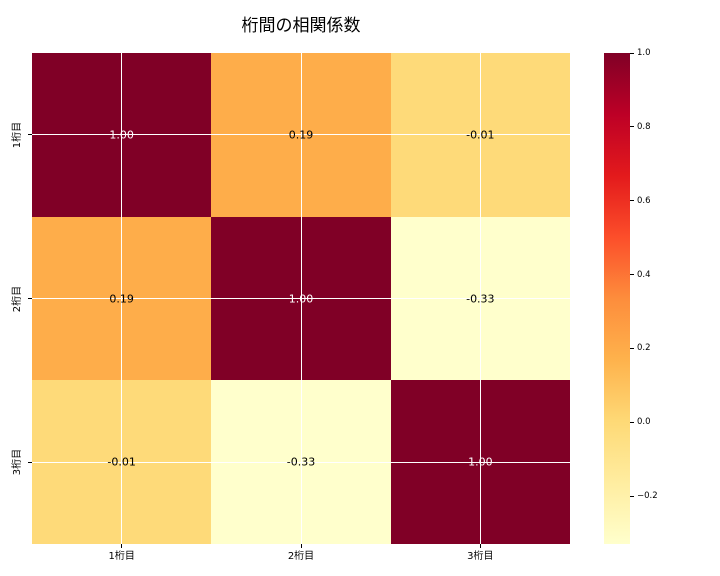 The width and height of the screenshot is (720, 576). I want to click on colorbar, so click(617, 298).